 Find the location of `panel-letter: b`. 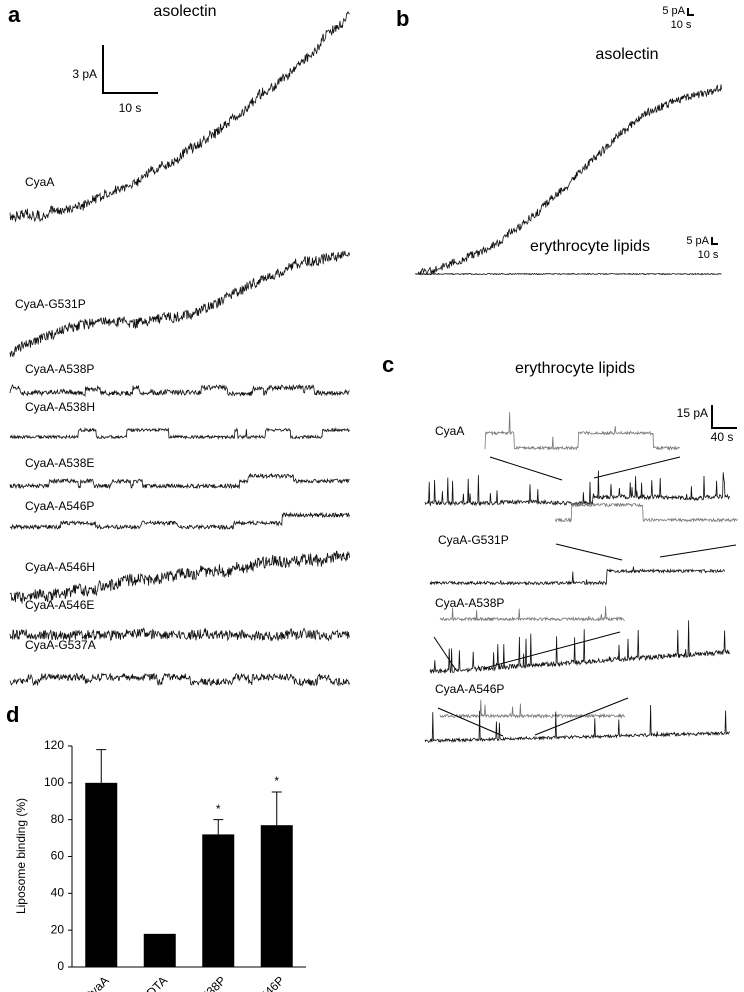

panel-letter: b is located at coordinates (402, 18).